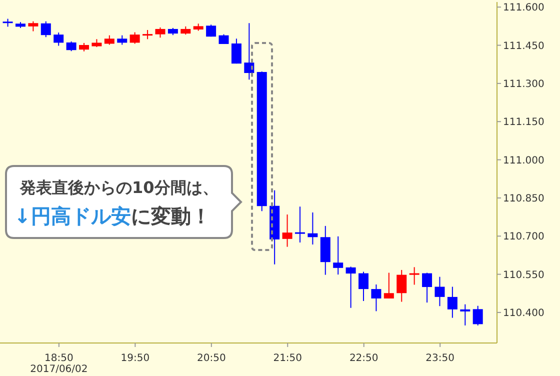  Describe the element at coordinates (287, 358) in the screenshot. I see `x-tick-label: 21:50` at that location.